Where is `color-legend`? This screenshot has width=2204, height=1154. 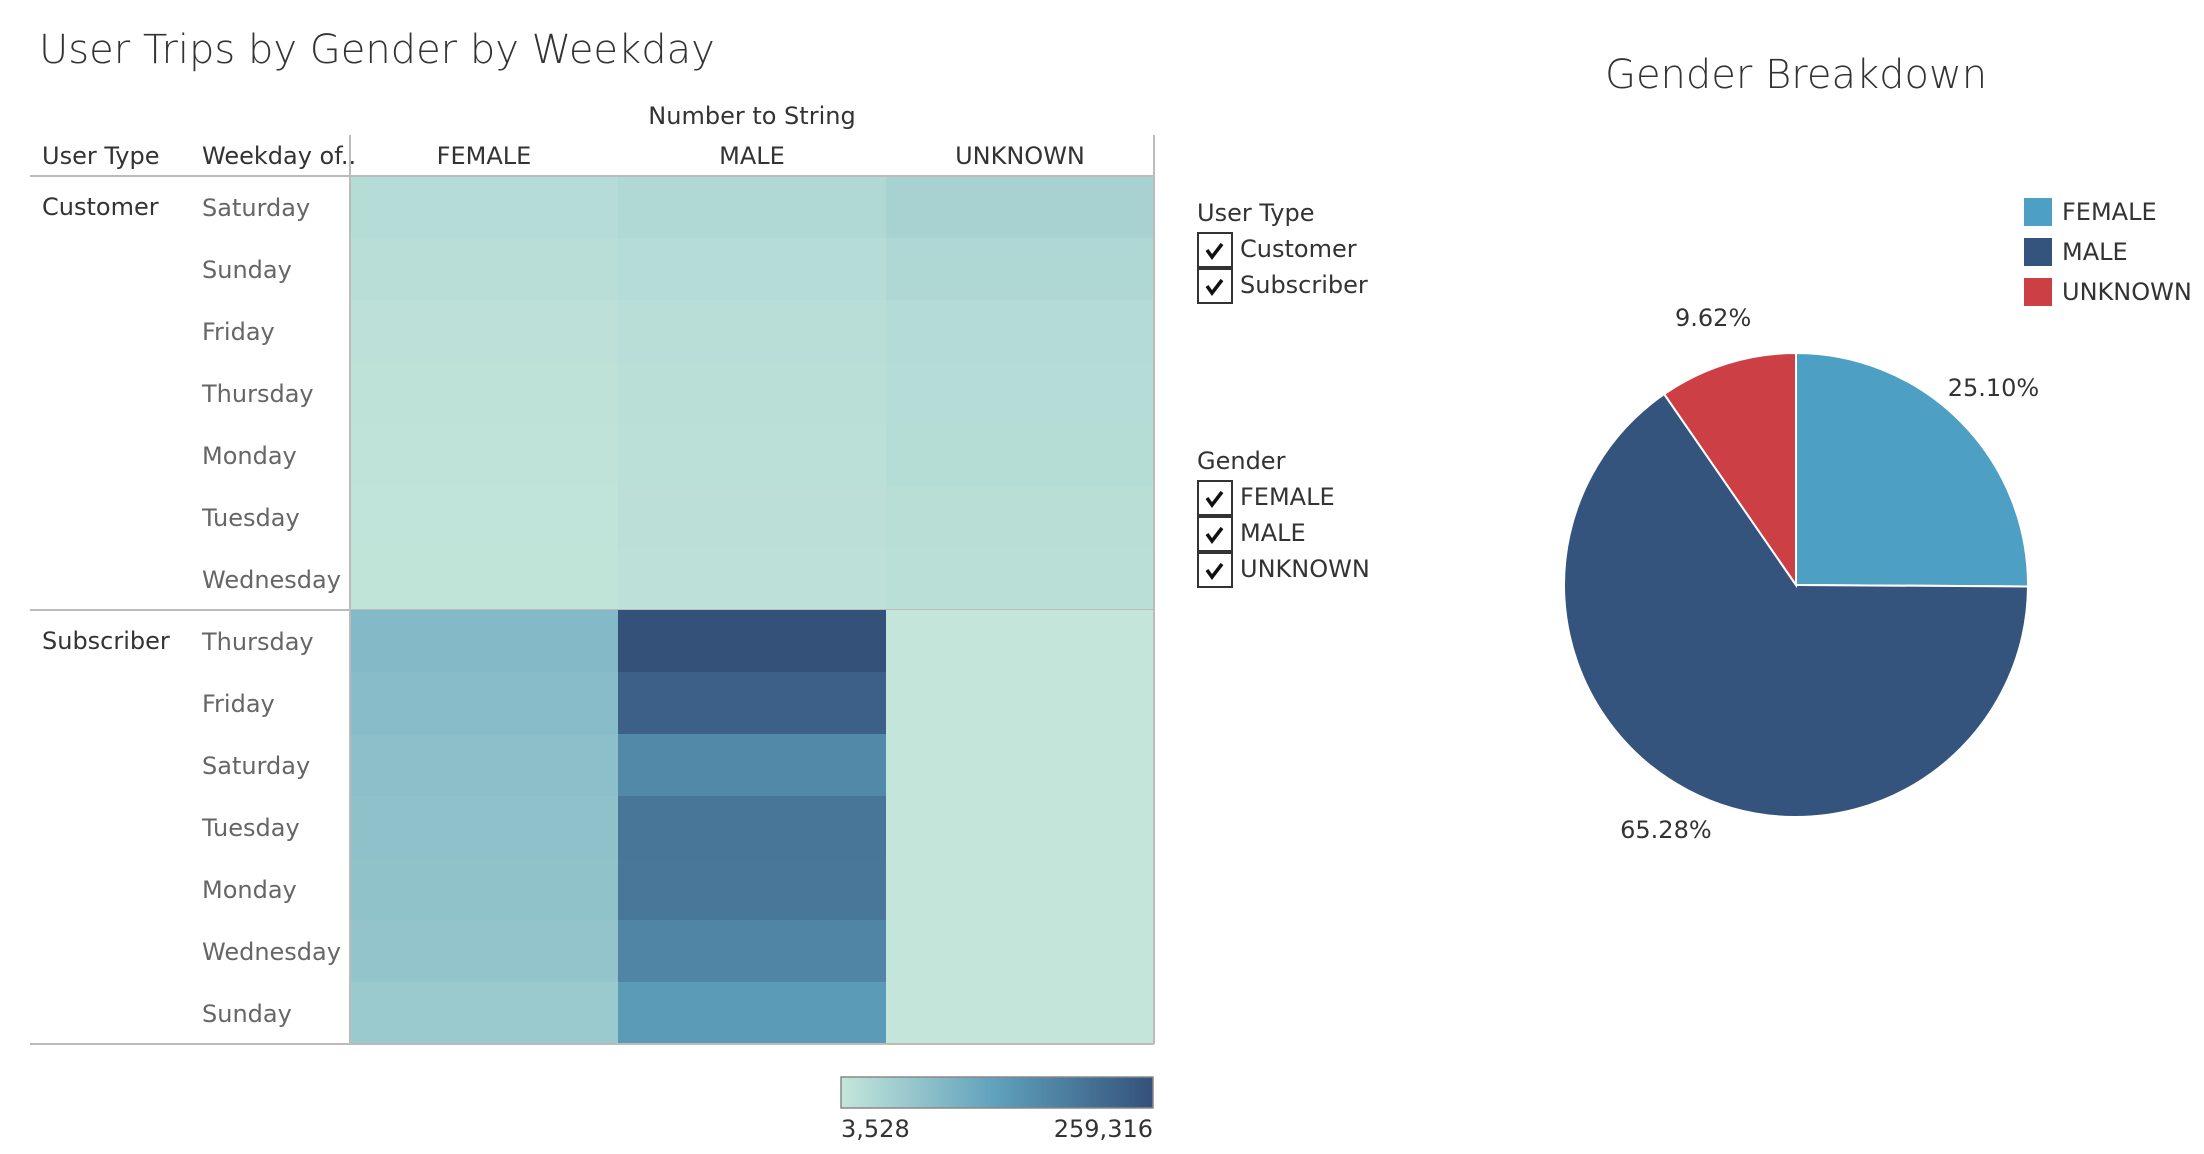 color-legend is located at coordinates (997, 1092).